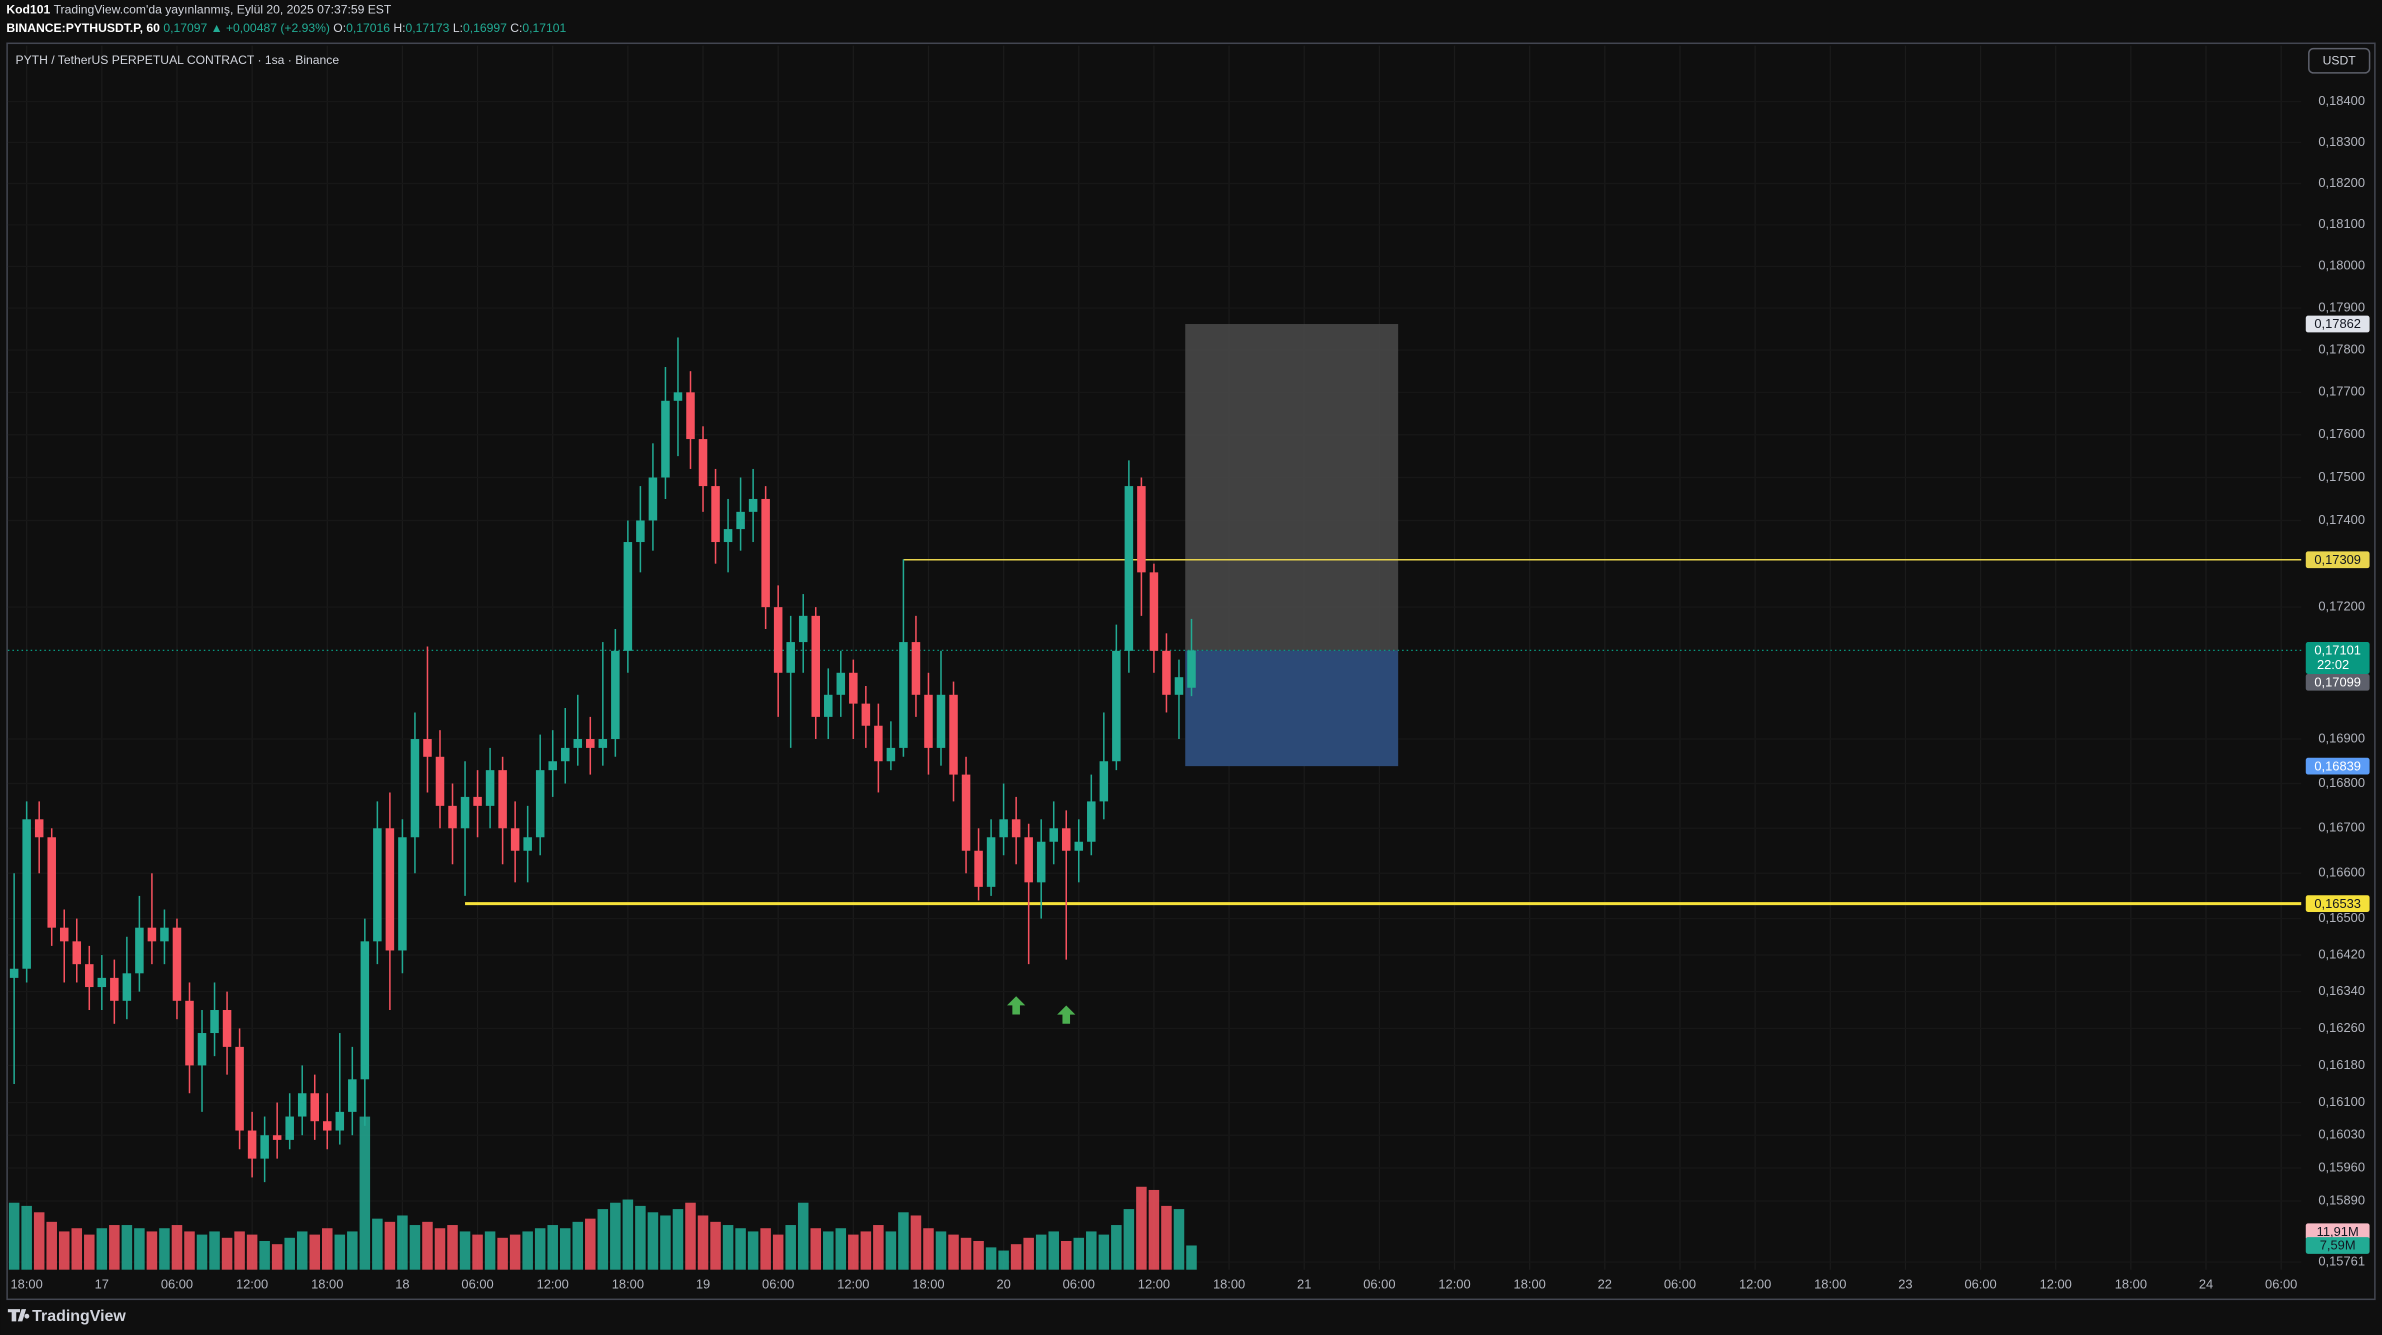  Describe the element at coordinates (2337, 681) in the screenshot. I see `prev-price-label: 0,17099` at that location.